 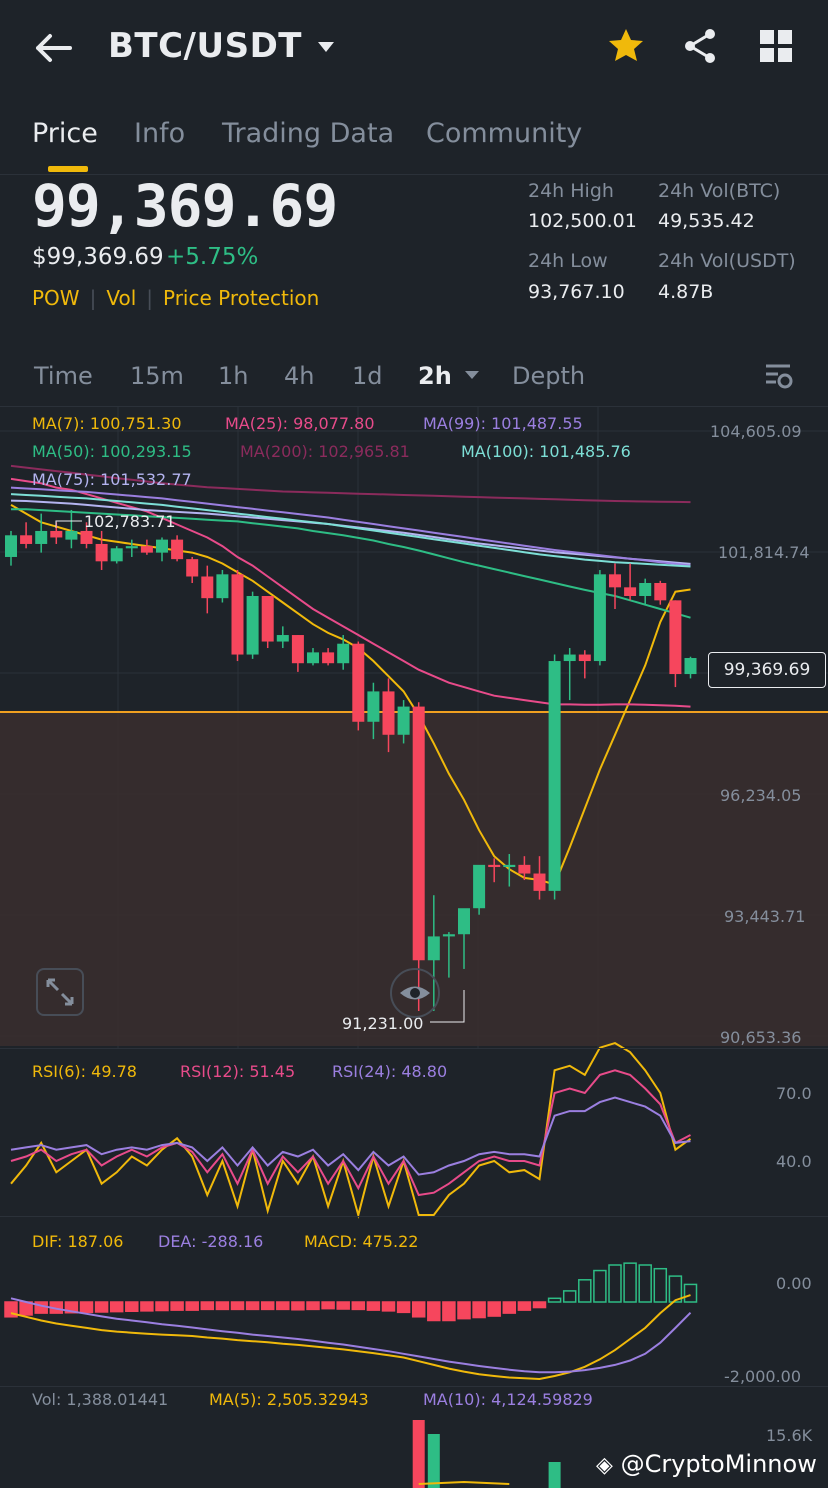 I want to click on vol-ma10-legend: MA(10): 4,124.59829, so click(x=508, y=1399).